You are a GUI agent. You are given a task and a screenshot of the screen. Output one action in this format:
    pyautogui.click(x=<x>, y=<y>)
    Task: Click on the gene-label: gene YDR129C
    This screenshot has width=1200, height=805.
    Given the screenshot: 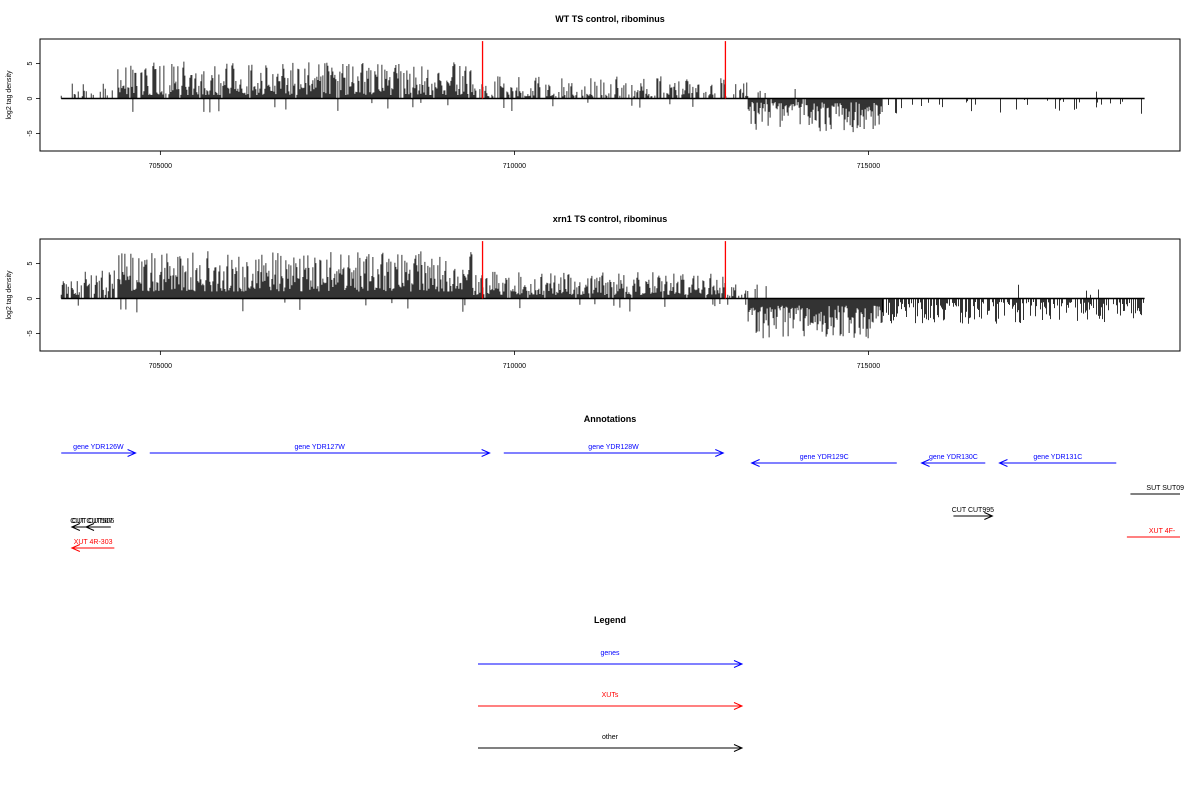 What is the action you would take?
    pyautogui.click(x=824, y=457)
    